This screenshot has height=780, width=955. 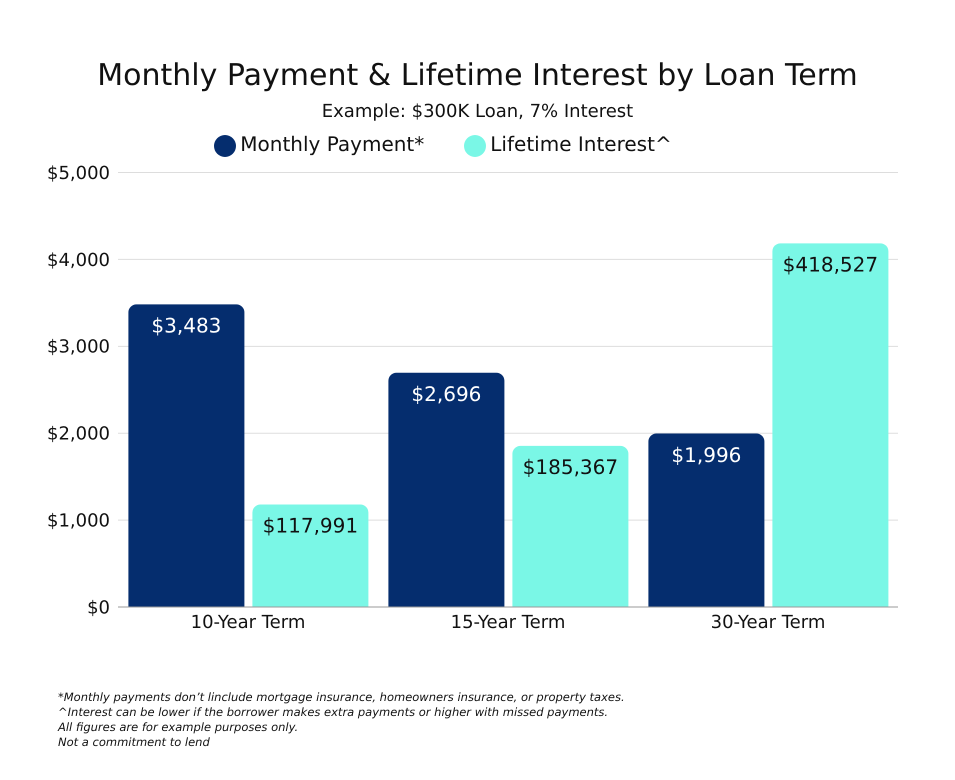 What do you see at coordinates (830, 264) in the screenshot?
I see `data-label: $418,527` at bounding box center [830, 264].